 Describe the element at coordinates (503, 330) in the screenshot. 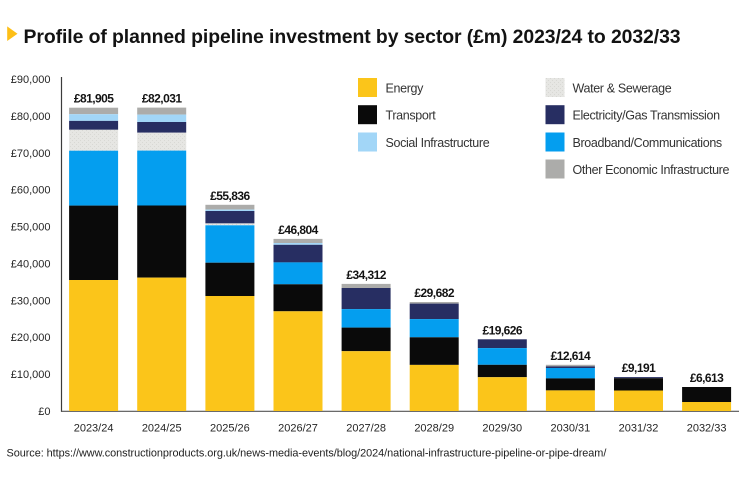

I see `svg-text: £19,626` at that location.